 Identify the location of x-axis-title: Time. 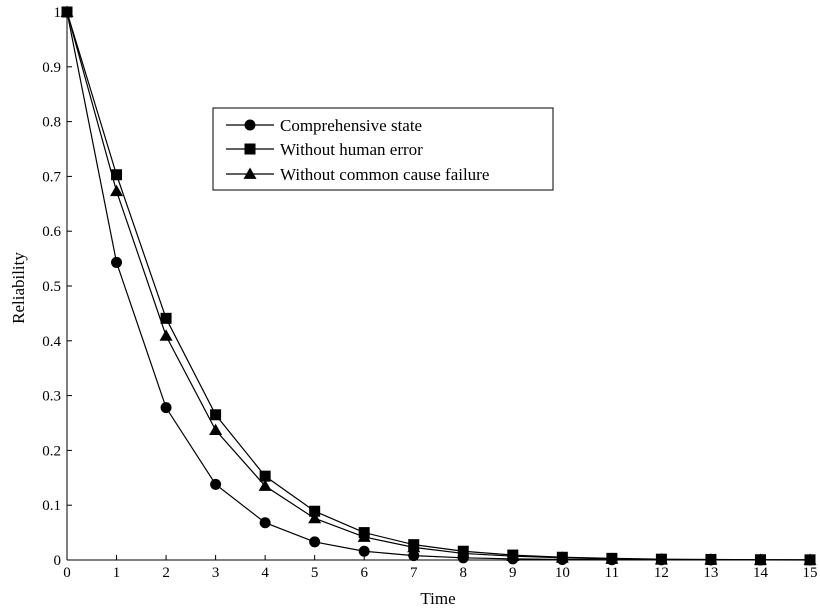
(437, 598).